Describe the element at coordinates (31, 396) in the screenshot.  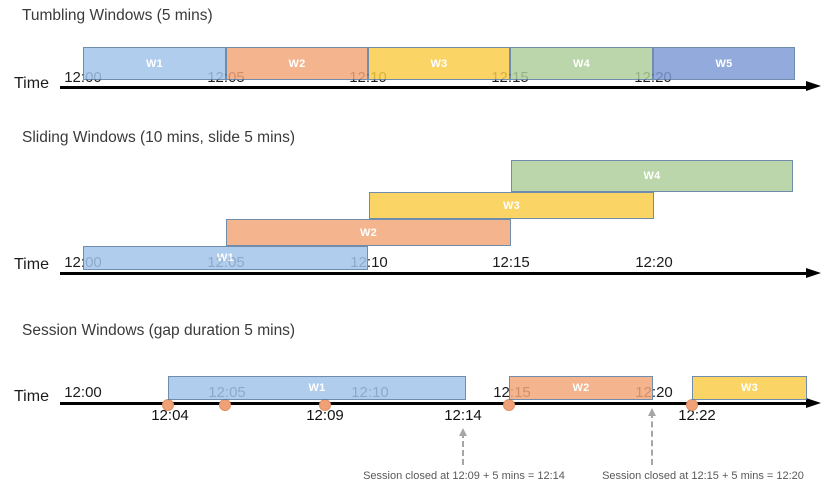
I see `session-time-axis-label: Time` at that location.